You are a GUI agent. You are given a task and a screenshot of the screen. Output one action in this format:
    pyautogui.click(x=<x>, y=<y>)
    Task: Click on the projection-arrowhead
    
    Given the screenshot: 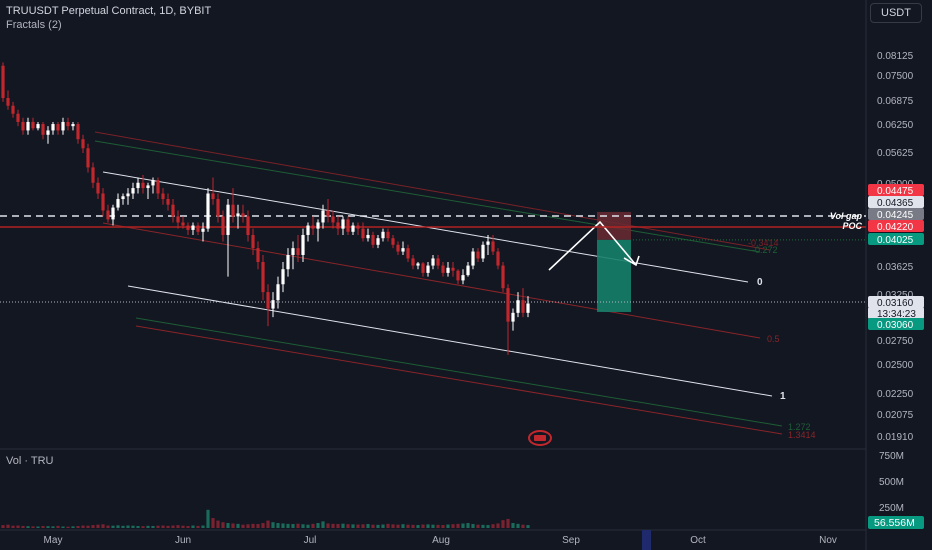 What is the action you would take?
    pyautogui.click(x=631, y=261)
    